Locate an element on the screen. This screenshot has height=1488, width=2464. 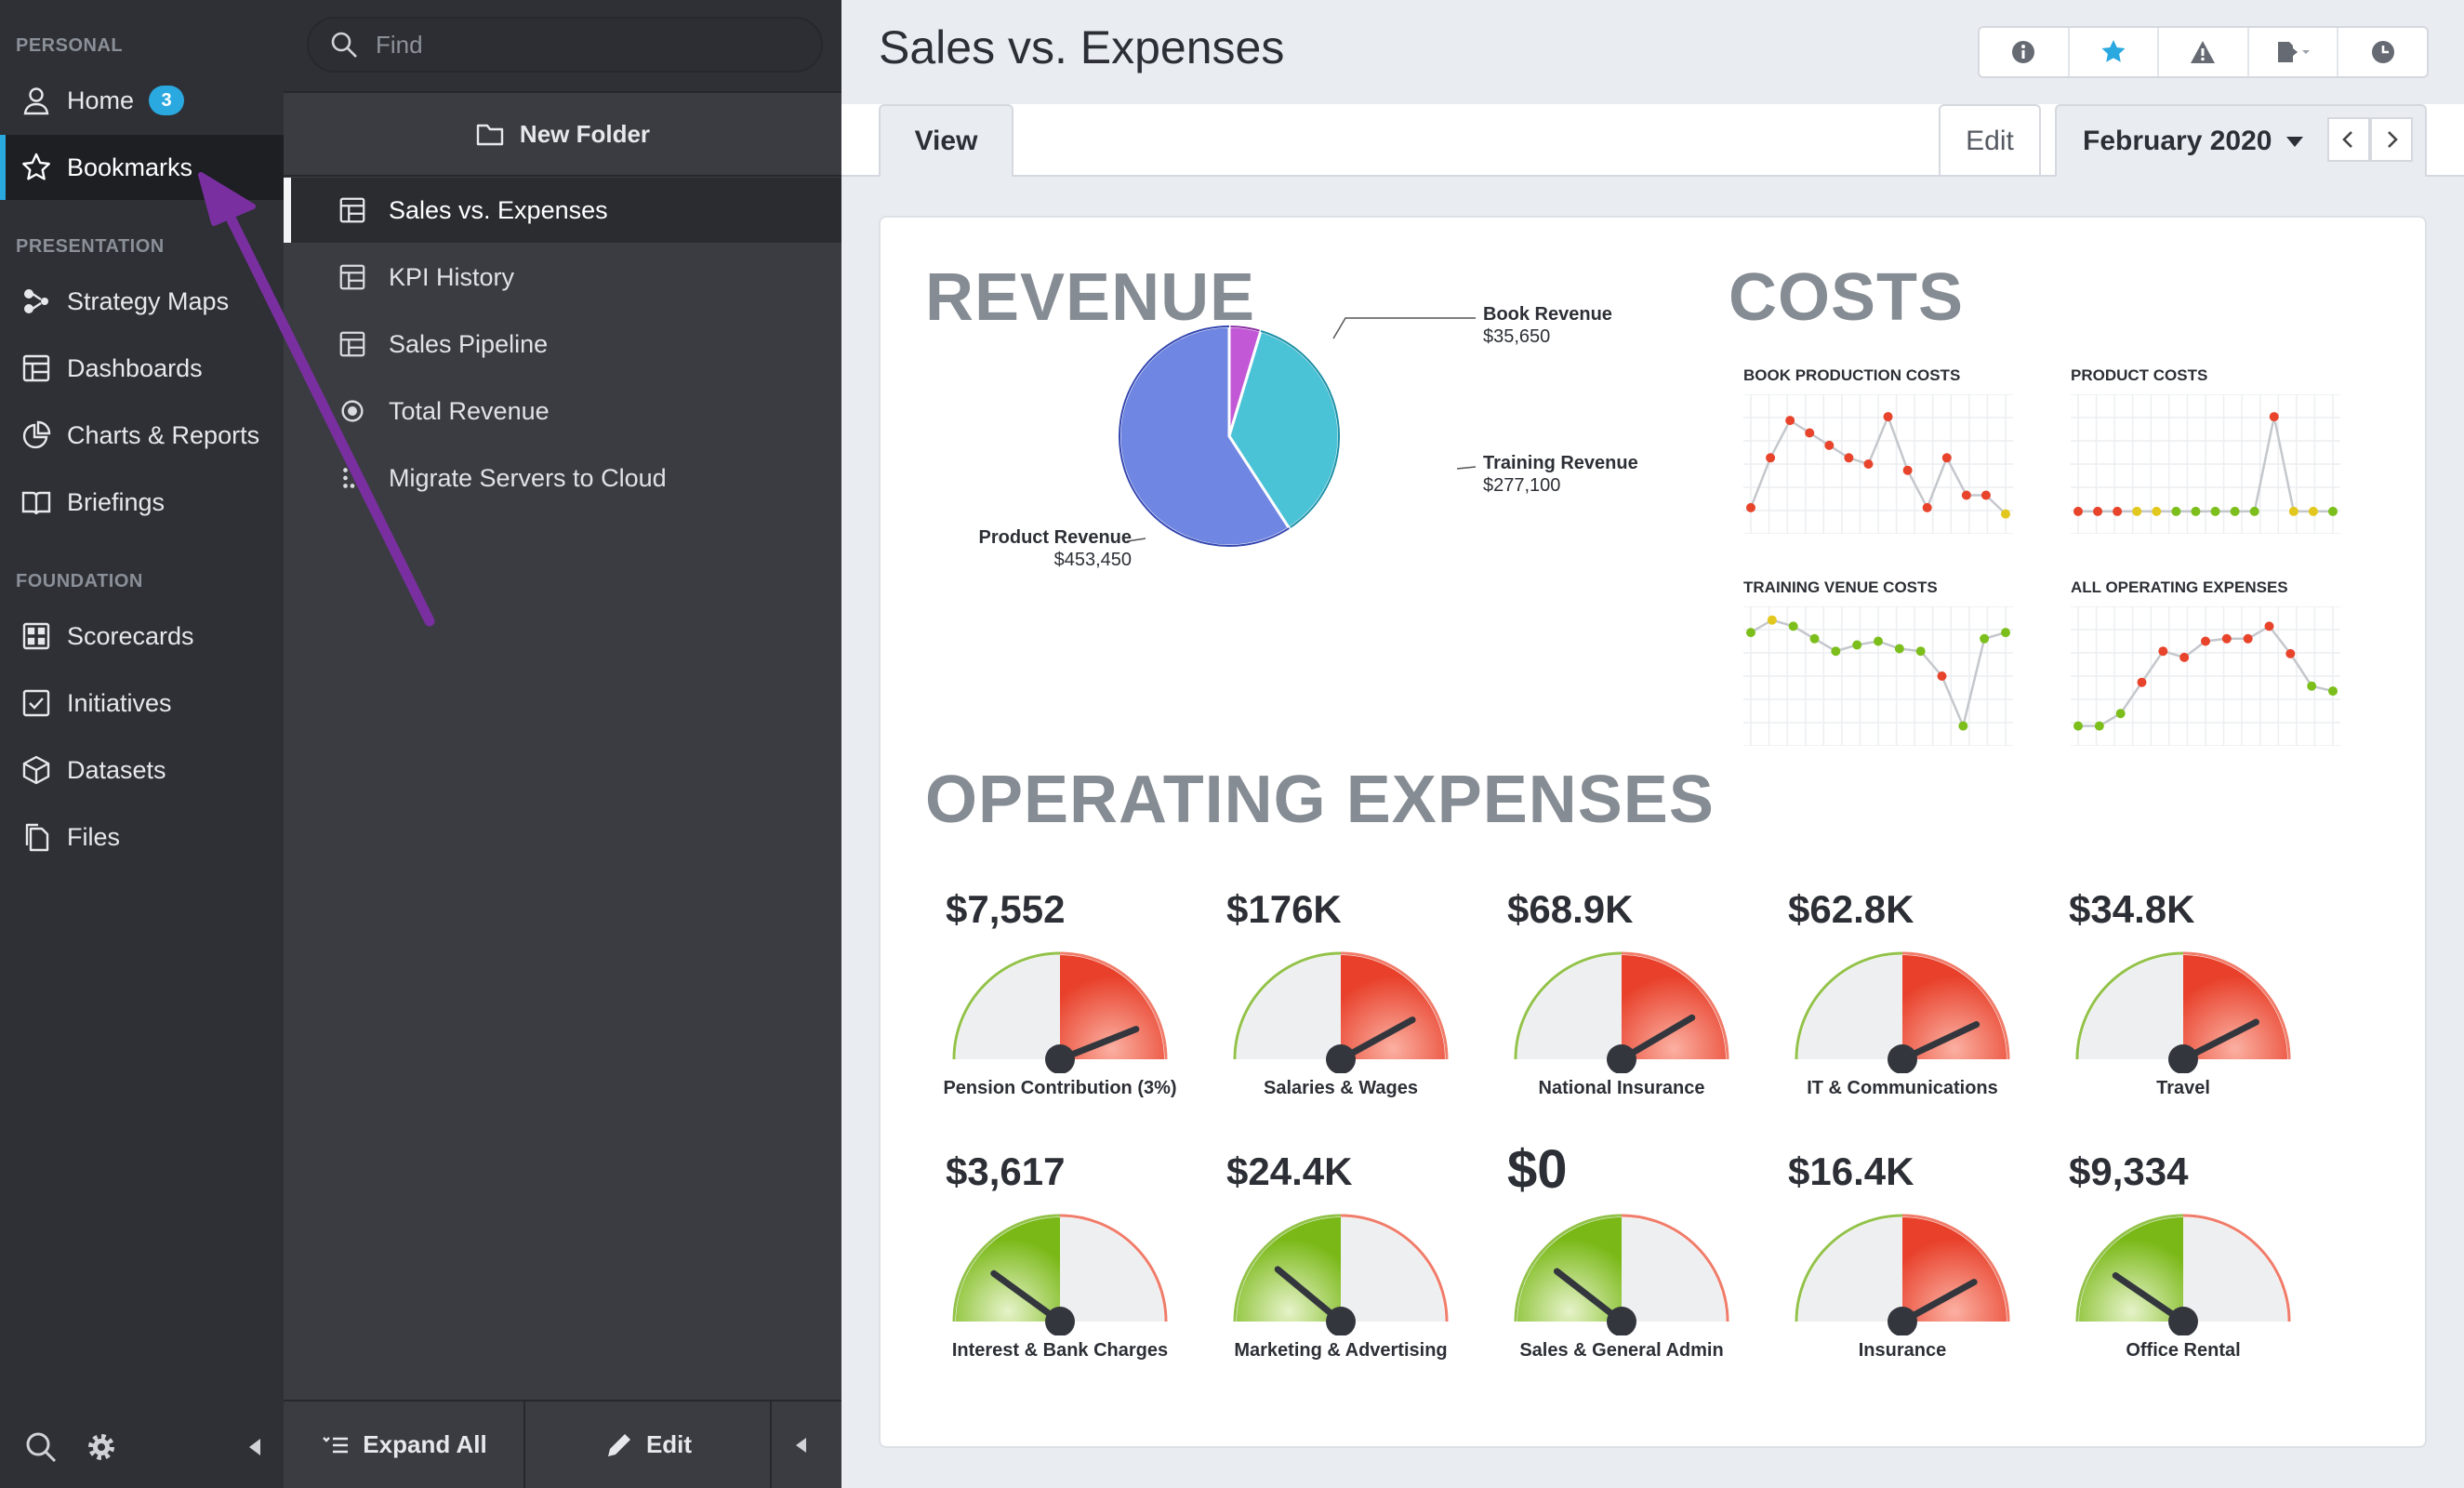
gauge-value: $3,617 is located at coordinates (1006, 1171).